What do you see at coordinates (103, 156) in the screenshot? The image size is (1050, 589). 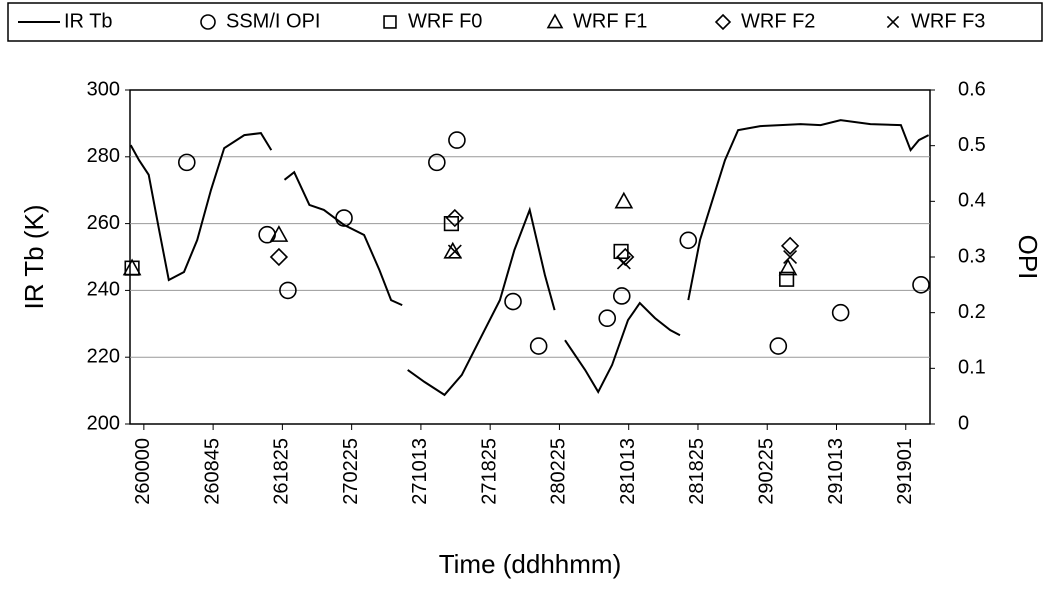 I see `y-tick-label: 280` at bounding box center [103, 156].